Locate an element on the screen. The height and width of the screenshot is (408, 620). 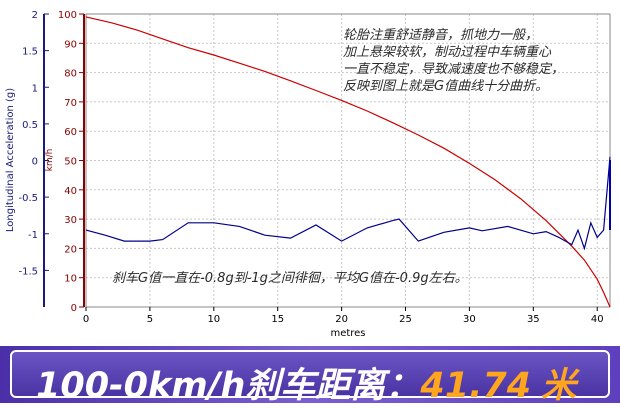
speed-tick-label: 50 is located at coordinates (70, 162).